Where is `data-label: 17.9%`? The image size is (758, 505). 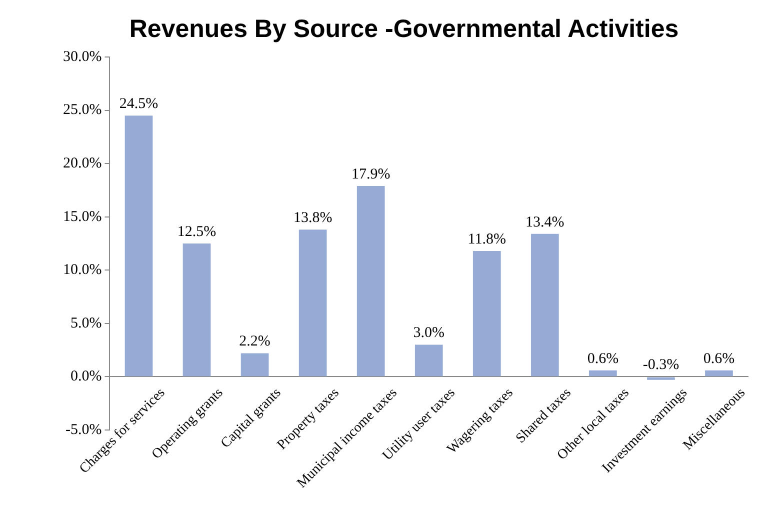
data-label: 17.9% is located at coordinates (370, 174).